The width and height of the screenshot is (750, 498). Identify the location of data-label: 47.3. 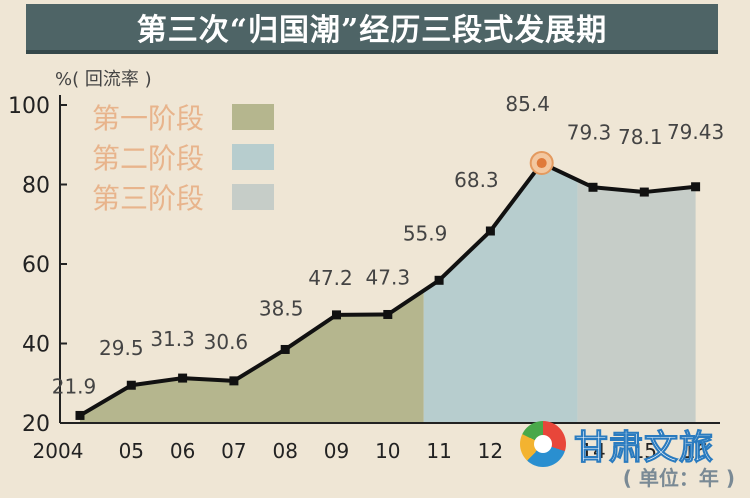
(388, 277).